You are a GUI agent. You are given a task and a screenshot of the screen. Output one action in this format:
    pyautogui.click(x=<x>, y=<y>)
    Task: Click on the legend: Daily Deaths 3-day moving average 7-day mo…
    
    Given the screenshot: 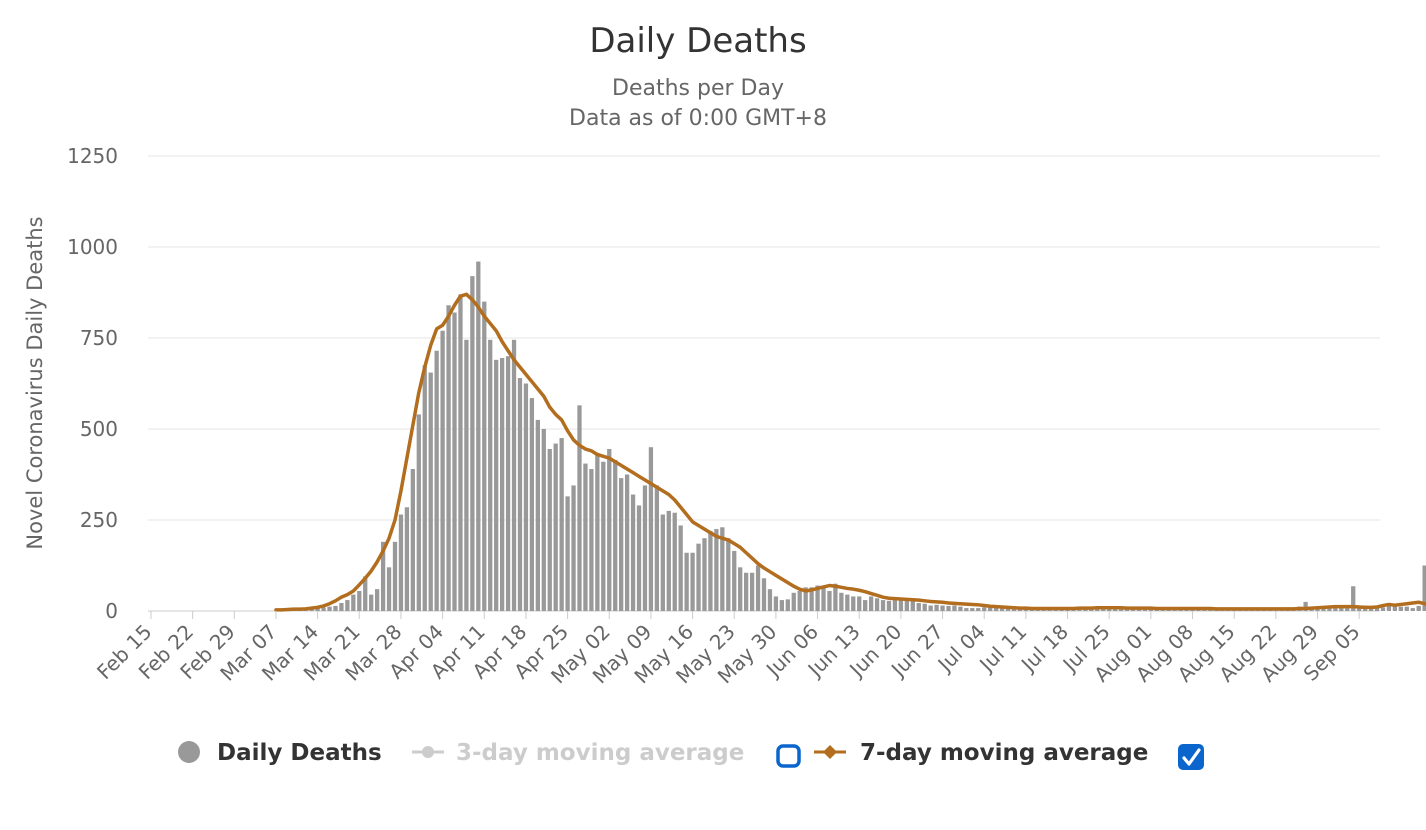 What is the action you would take?
    pyautogui.click(x=691, y=755)
    